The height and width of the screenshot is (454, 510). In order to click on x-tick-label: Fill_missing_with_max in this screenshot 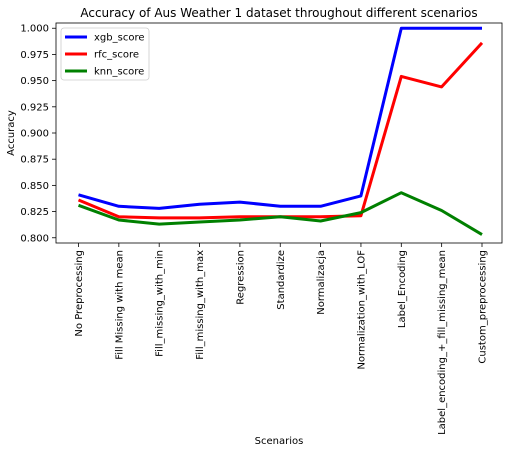, I will do `click(200, 305)`.